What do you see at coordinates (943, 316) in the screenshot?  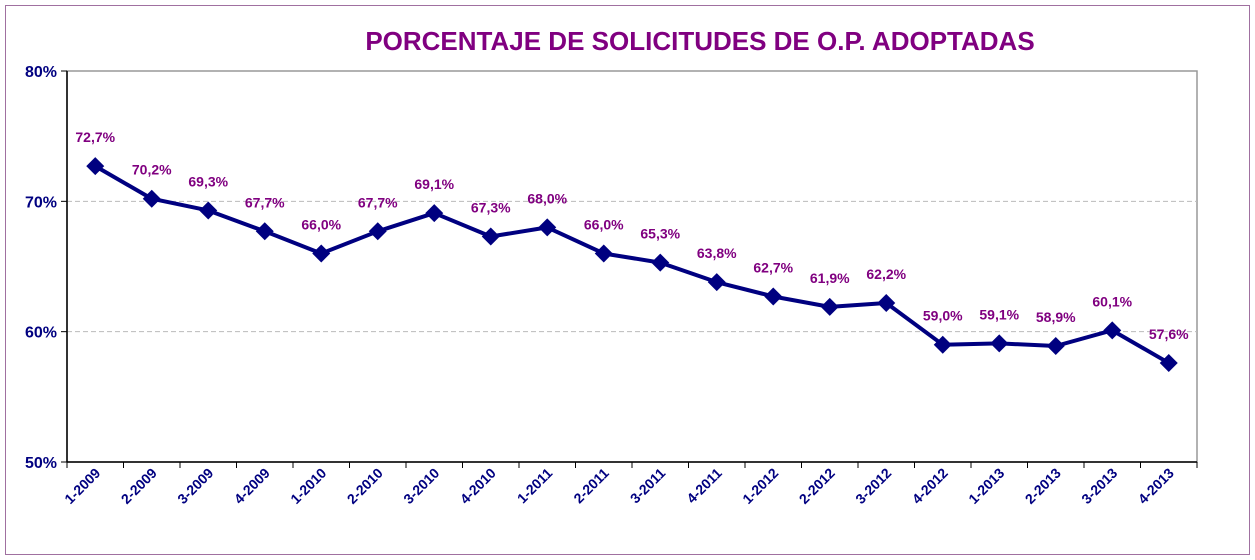 I see `data-label: 59,0%` at bounding box center [943, 316].